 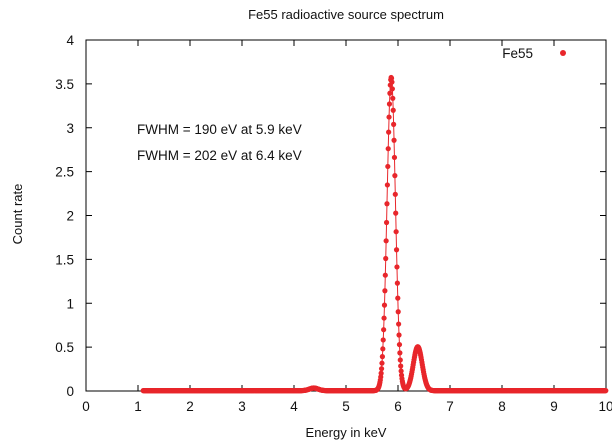 What do you see at coordinates (64, 347) in the screenshot?
I see `y-tick-label: 0.5` at bounding box center [64, 347].